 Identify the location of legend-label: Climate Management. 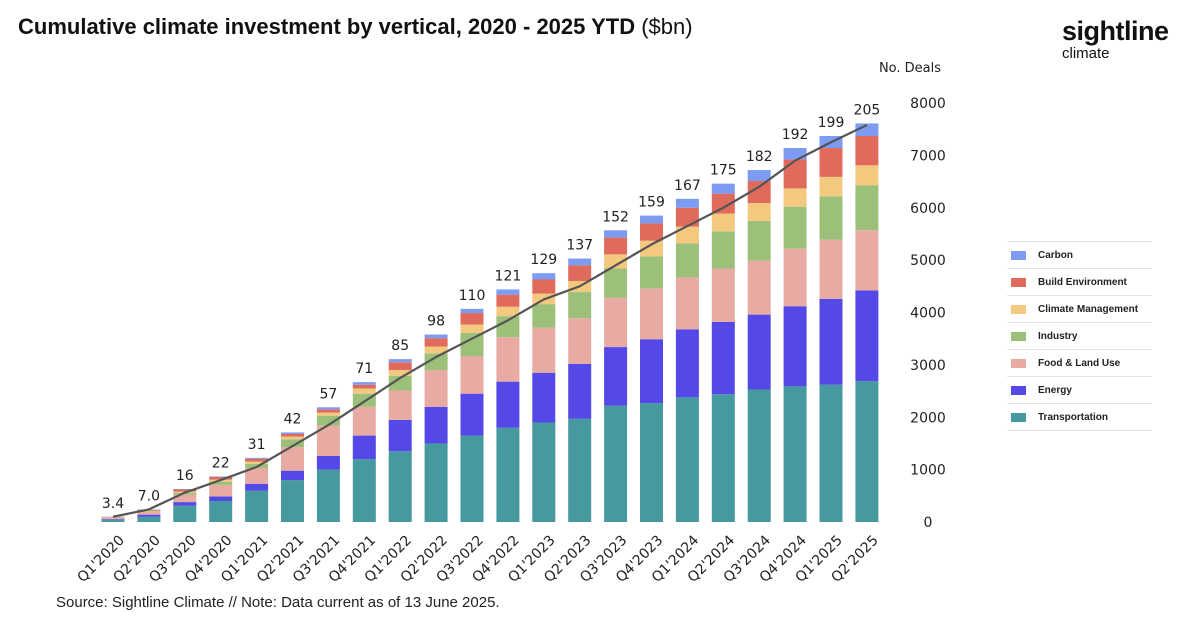
(1088, 309).